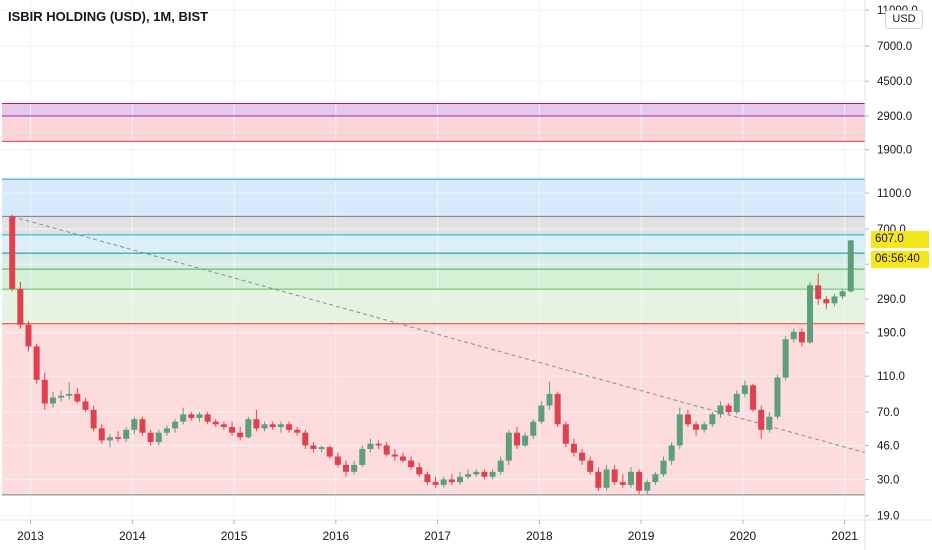 Image resolution: width=932 pixels, height=550 pixels. Describe the element at coordinates (539, 536) in the screenshot. I see `x-tick-label-5: 2018` at that location.